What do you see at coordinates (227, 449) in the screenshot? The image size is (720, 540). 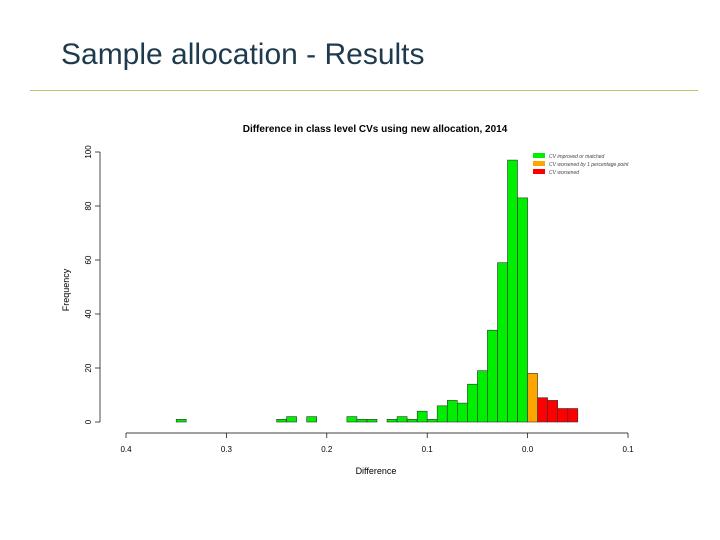 I see `x-tick-label: 0.3` at bounding box center [227, 449].